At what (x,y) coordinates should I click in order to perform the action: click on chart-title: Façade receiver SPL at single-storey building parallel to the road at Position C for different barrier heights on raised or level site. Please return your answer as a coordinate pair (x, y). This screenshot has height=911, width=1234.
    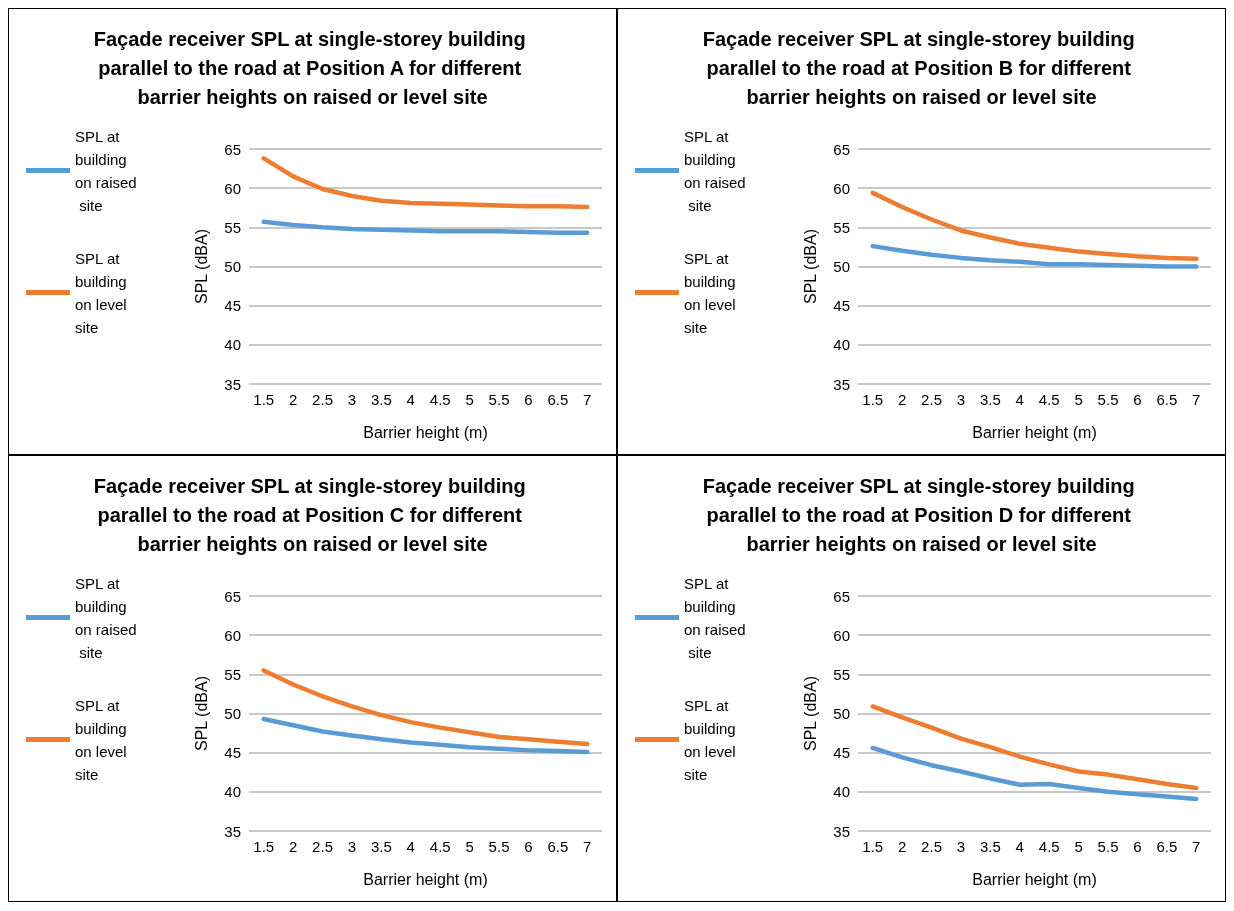
    Looking at the image, I should click on (312, 514).